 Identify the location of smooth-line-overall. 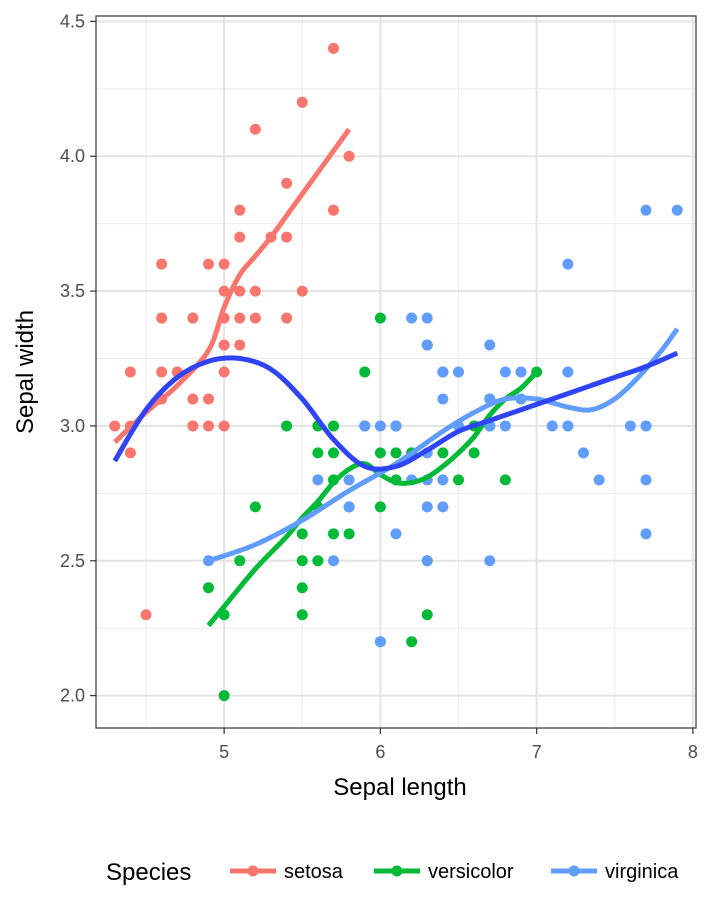
(395, 411).